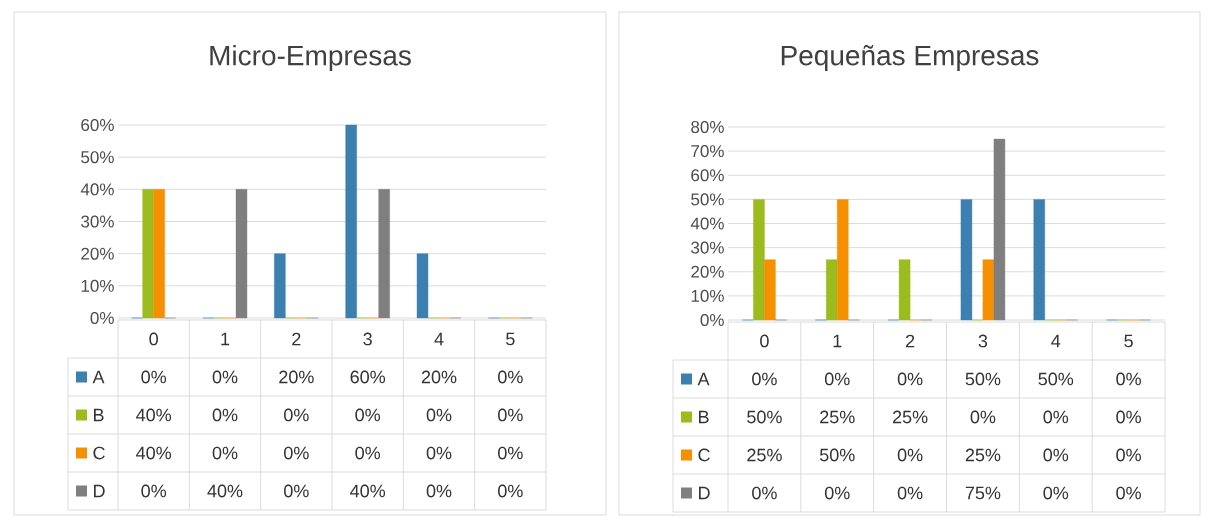 Image resolution: width=1212 pixels, height=520 pixels. What do you see at coordinates (310, 58) in the screenshot?
I see `chart-title: Micro-Empresas` at bounding box center [310, 58].